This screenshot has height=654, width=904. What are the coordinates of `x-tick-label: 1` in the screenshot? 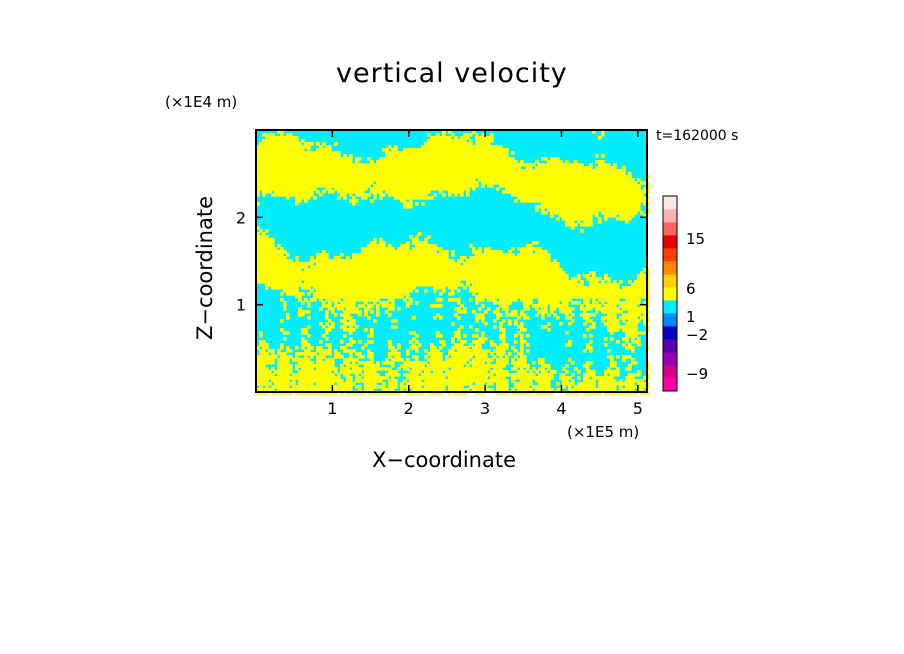 It's located at (332, 408).